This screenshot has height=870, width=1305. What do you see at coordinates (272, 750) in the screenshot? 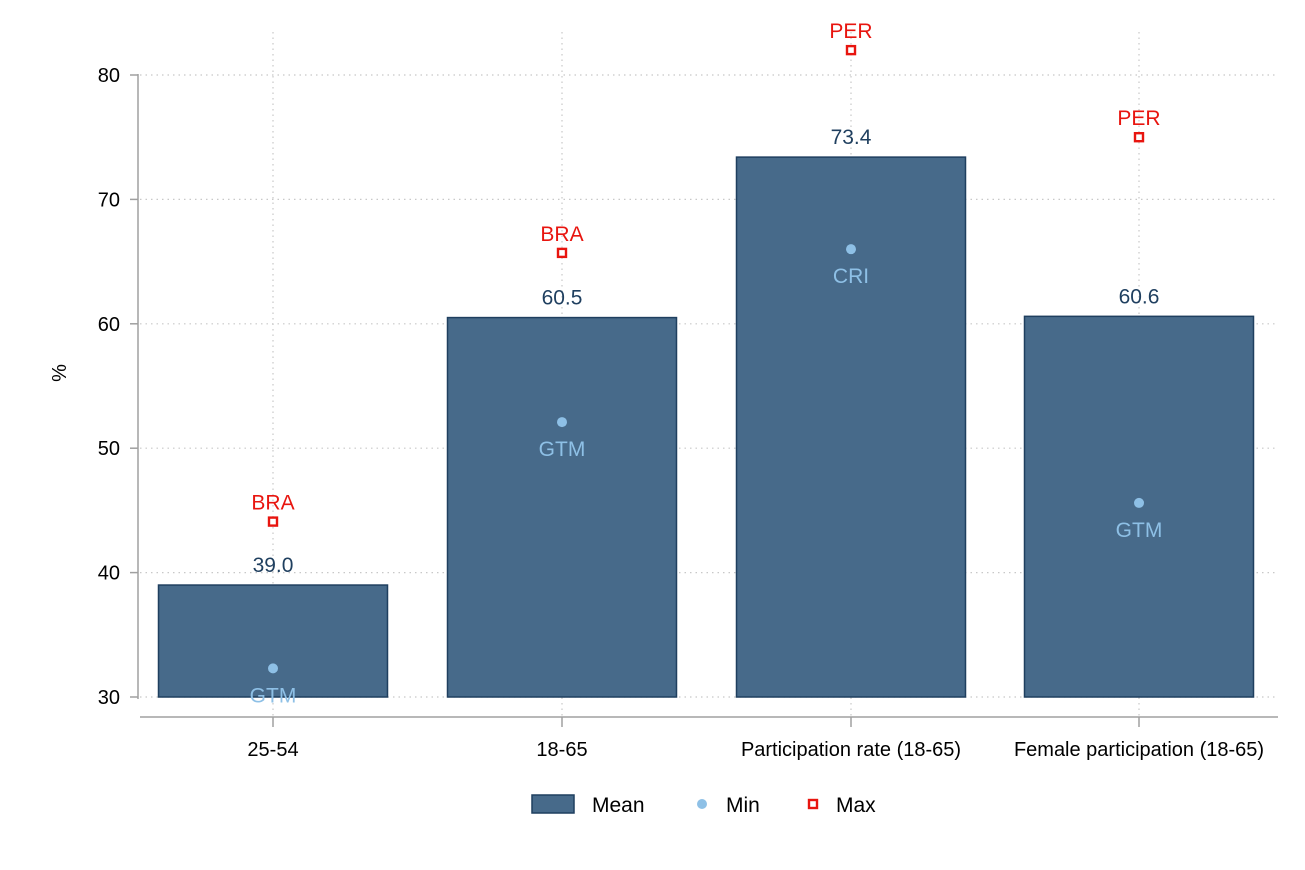
I see `x-tick-label: 25-54` at bounding box center [272, 750].